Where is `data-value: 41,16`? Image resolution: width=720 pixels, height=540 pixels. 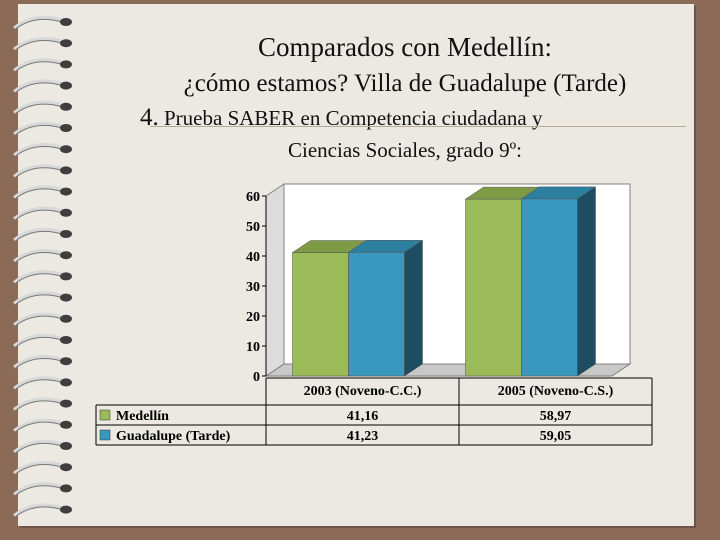
data-value: 41,16 is located at coordinates (363, 416).